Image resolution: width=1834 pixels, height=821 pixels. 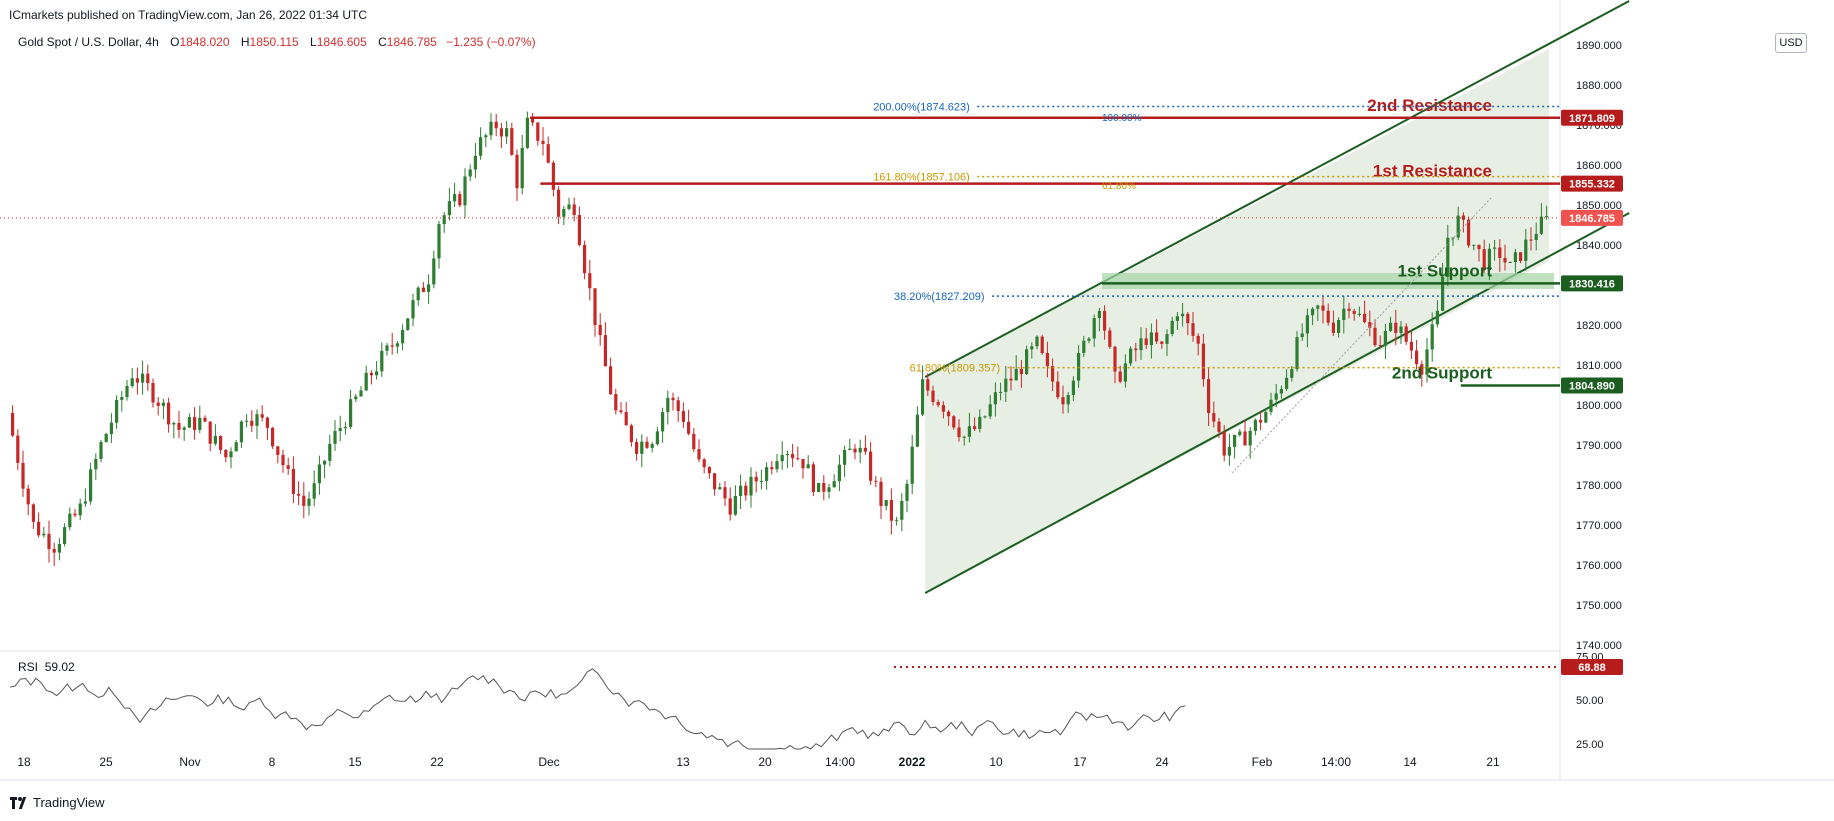 I want to click on open-value: 1848.020, so click(x=204, y=42).